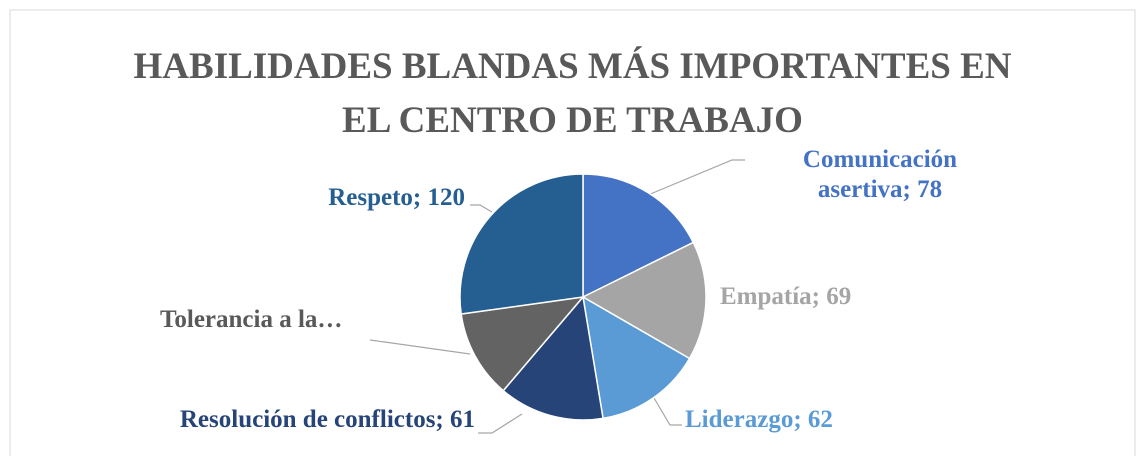 The width and height of the screenshot is (1145, 456). I want to click on data-label: Empatía; 69, so click(786, 296).